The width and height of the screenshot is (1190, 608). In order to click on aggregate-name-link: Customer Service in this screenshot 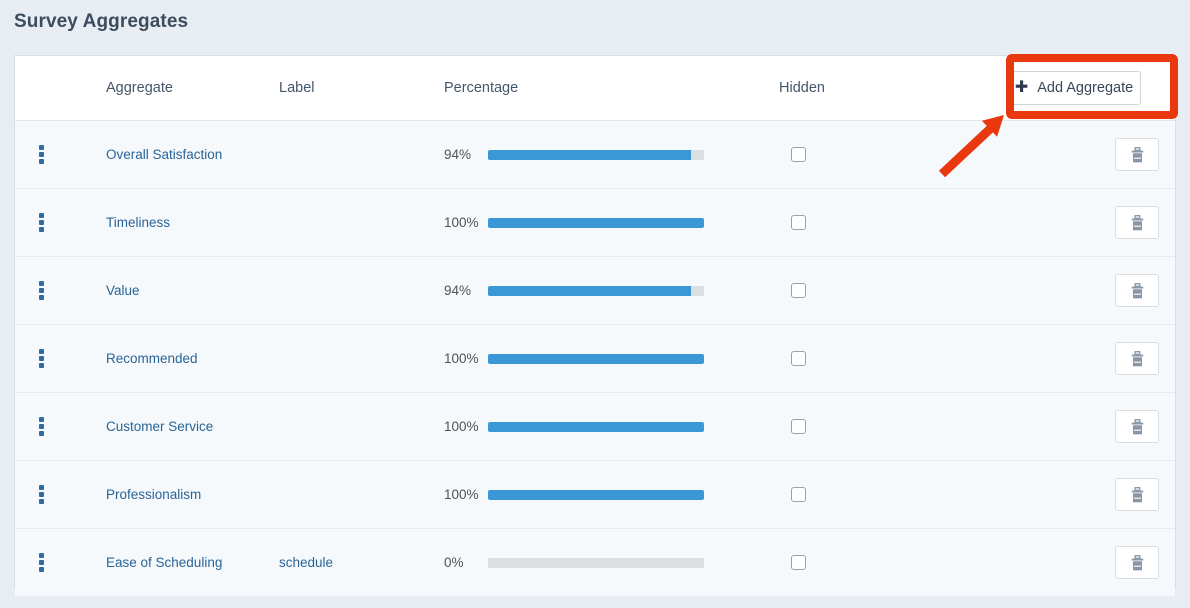, I will do `click(160, 426)`.